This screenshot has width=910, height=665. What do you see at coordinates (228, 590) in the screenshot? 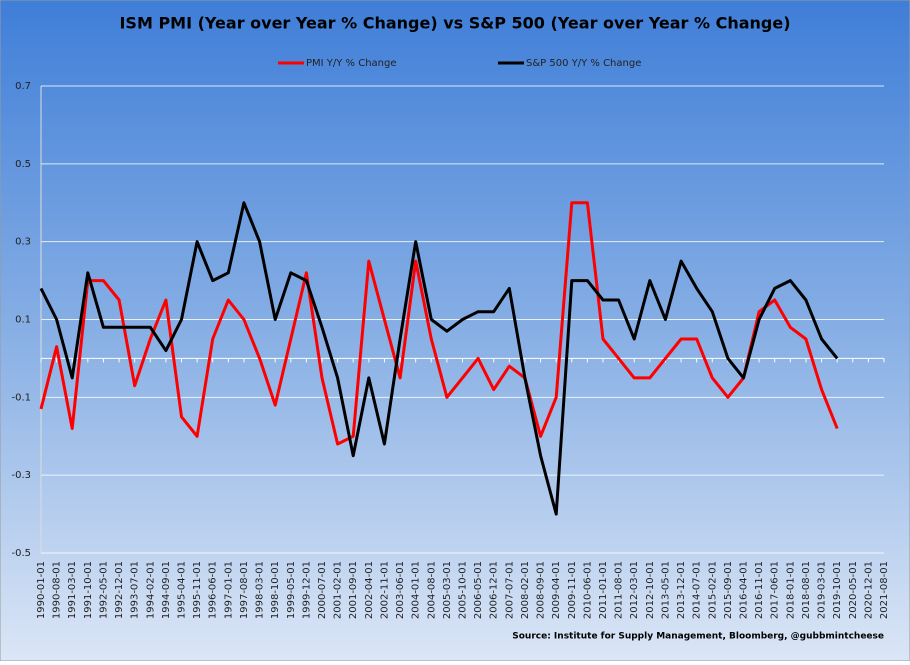
I see `x-tick-label: 1997-01-01` at bounding box center [228, 590].